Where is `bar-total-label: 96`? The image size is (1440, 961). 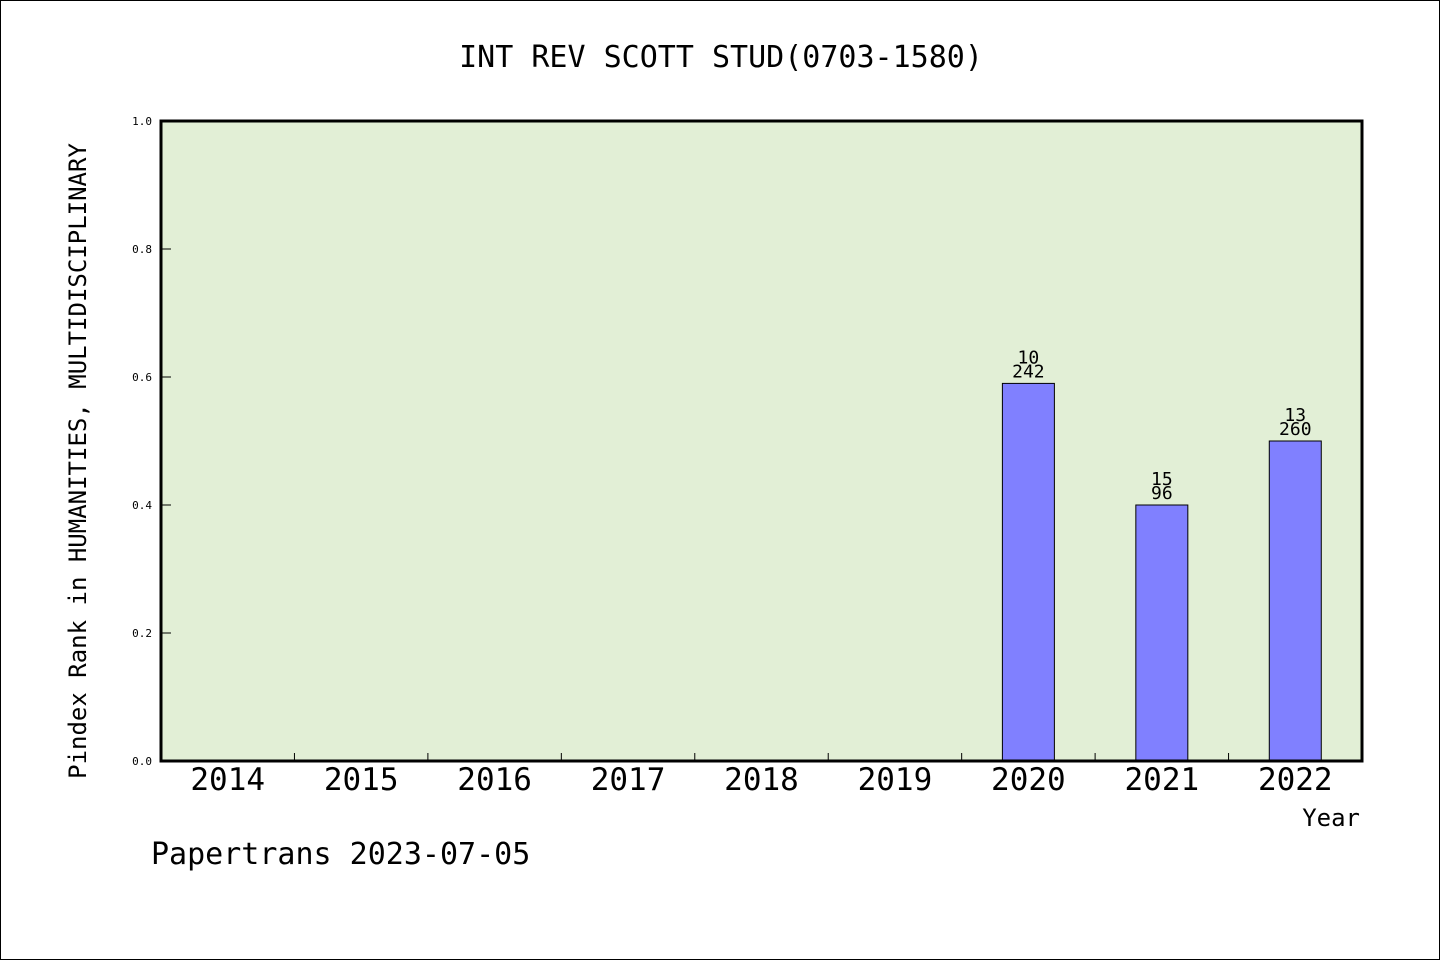 bar-total-label: 96 is located at coordinates (1162, 493).